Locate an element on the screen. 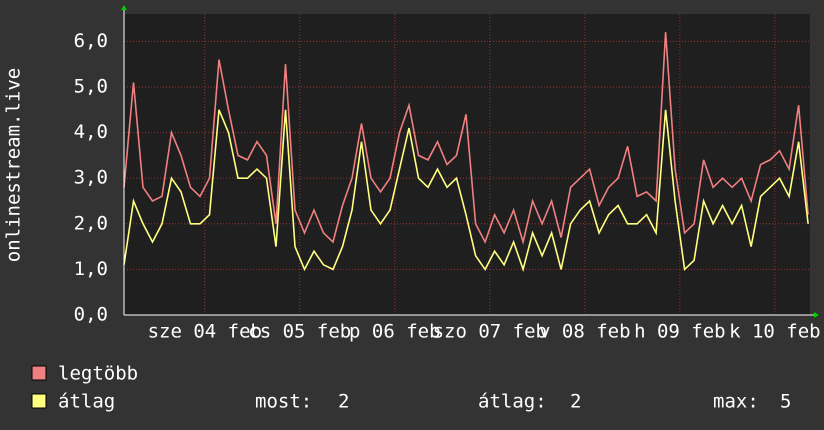 This screenshot has width=824, height=430. x-tick-label: k 10 feb is located at coordinates (775, 332).